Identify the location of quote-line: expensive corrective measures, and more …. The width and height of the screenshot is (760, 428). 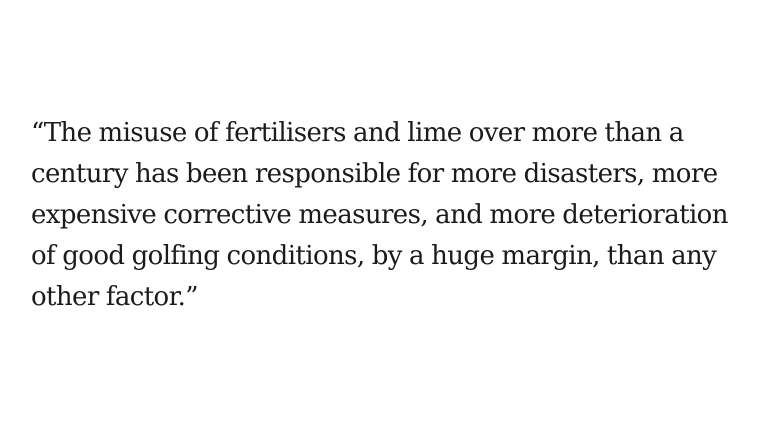
(379, 215).